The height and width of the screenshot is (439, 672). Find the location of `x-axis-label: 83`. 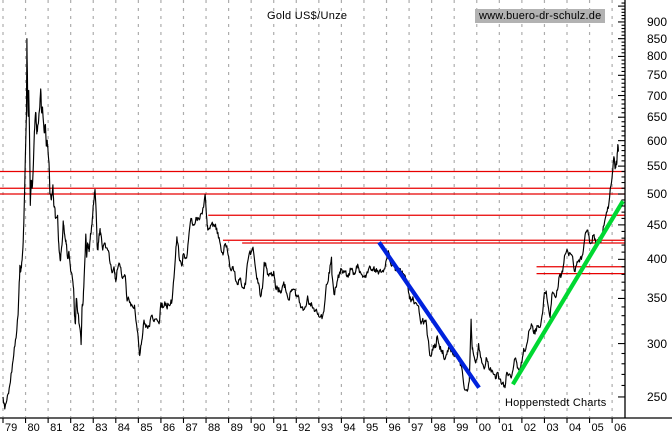

x-axis-label: 83 is located at coordinates (101, 428).